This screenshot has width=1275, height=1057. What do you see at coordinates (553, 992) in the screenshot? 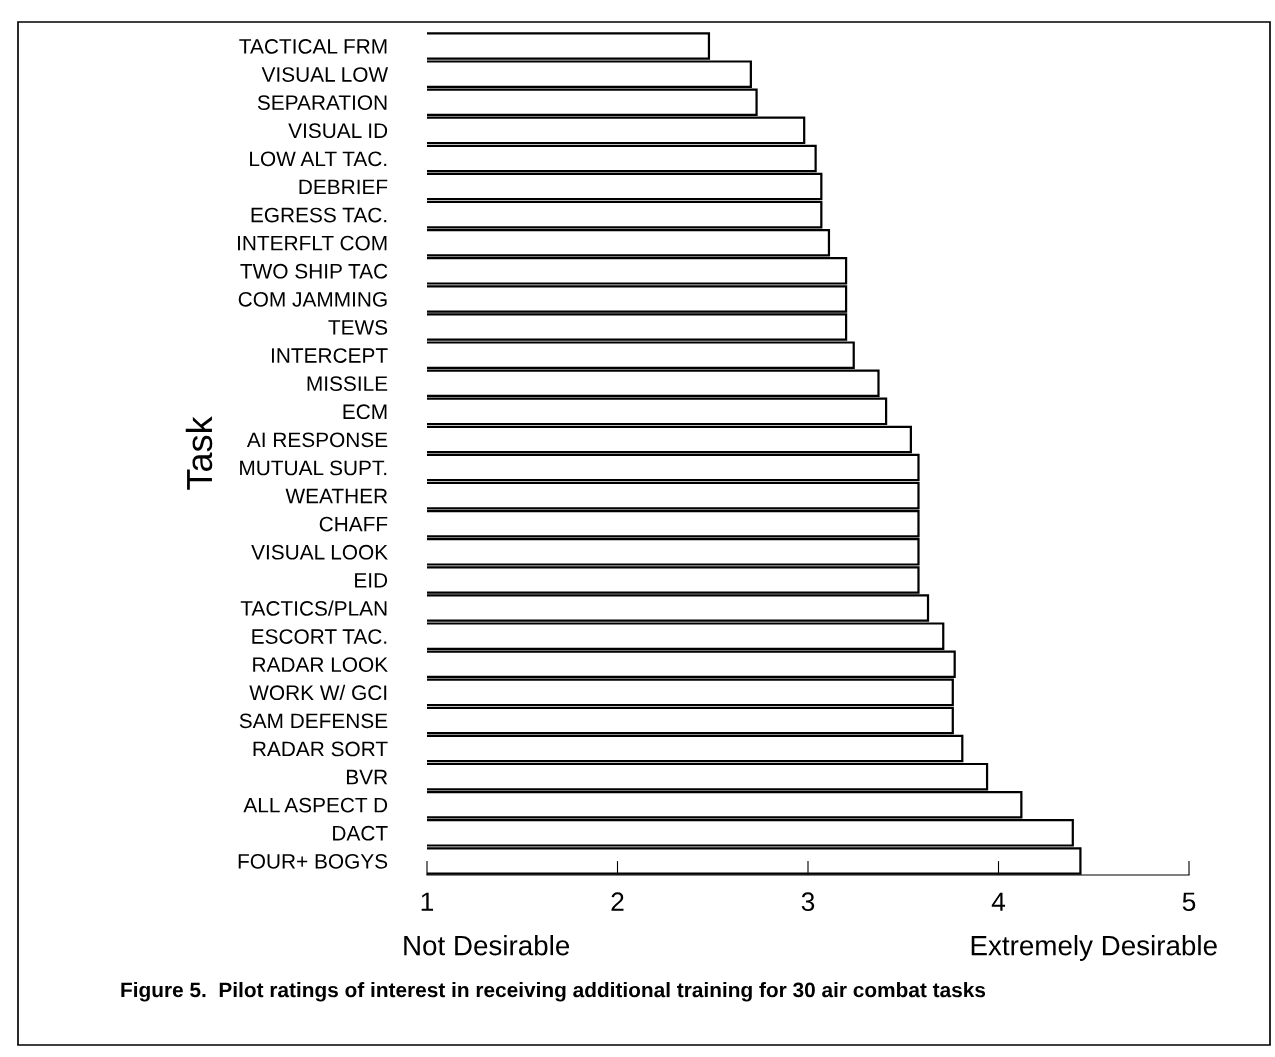
I see `caption: Figure 5. Pilot ratings of interest in receiving additional training for 30 air combat tasks` at bounding box center [553, 992].